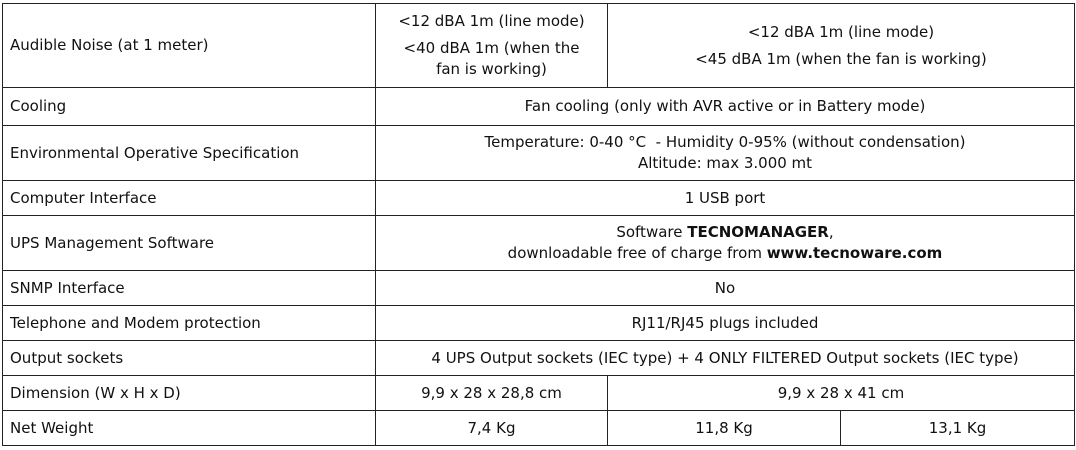 Image resolution: width=1076 pixels, height=450 pixels. I want to click on row-label: Computer Interface, so click(189, 198).